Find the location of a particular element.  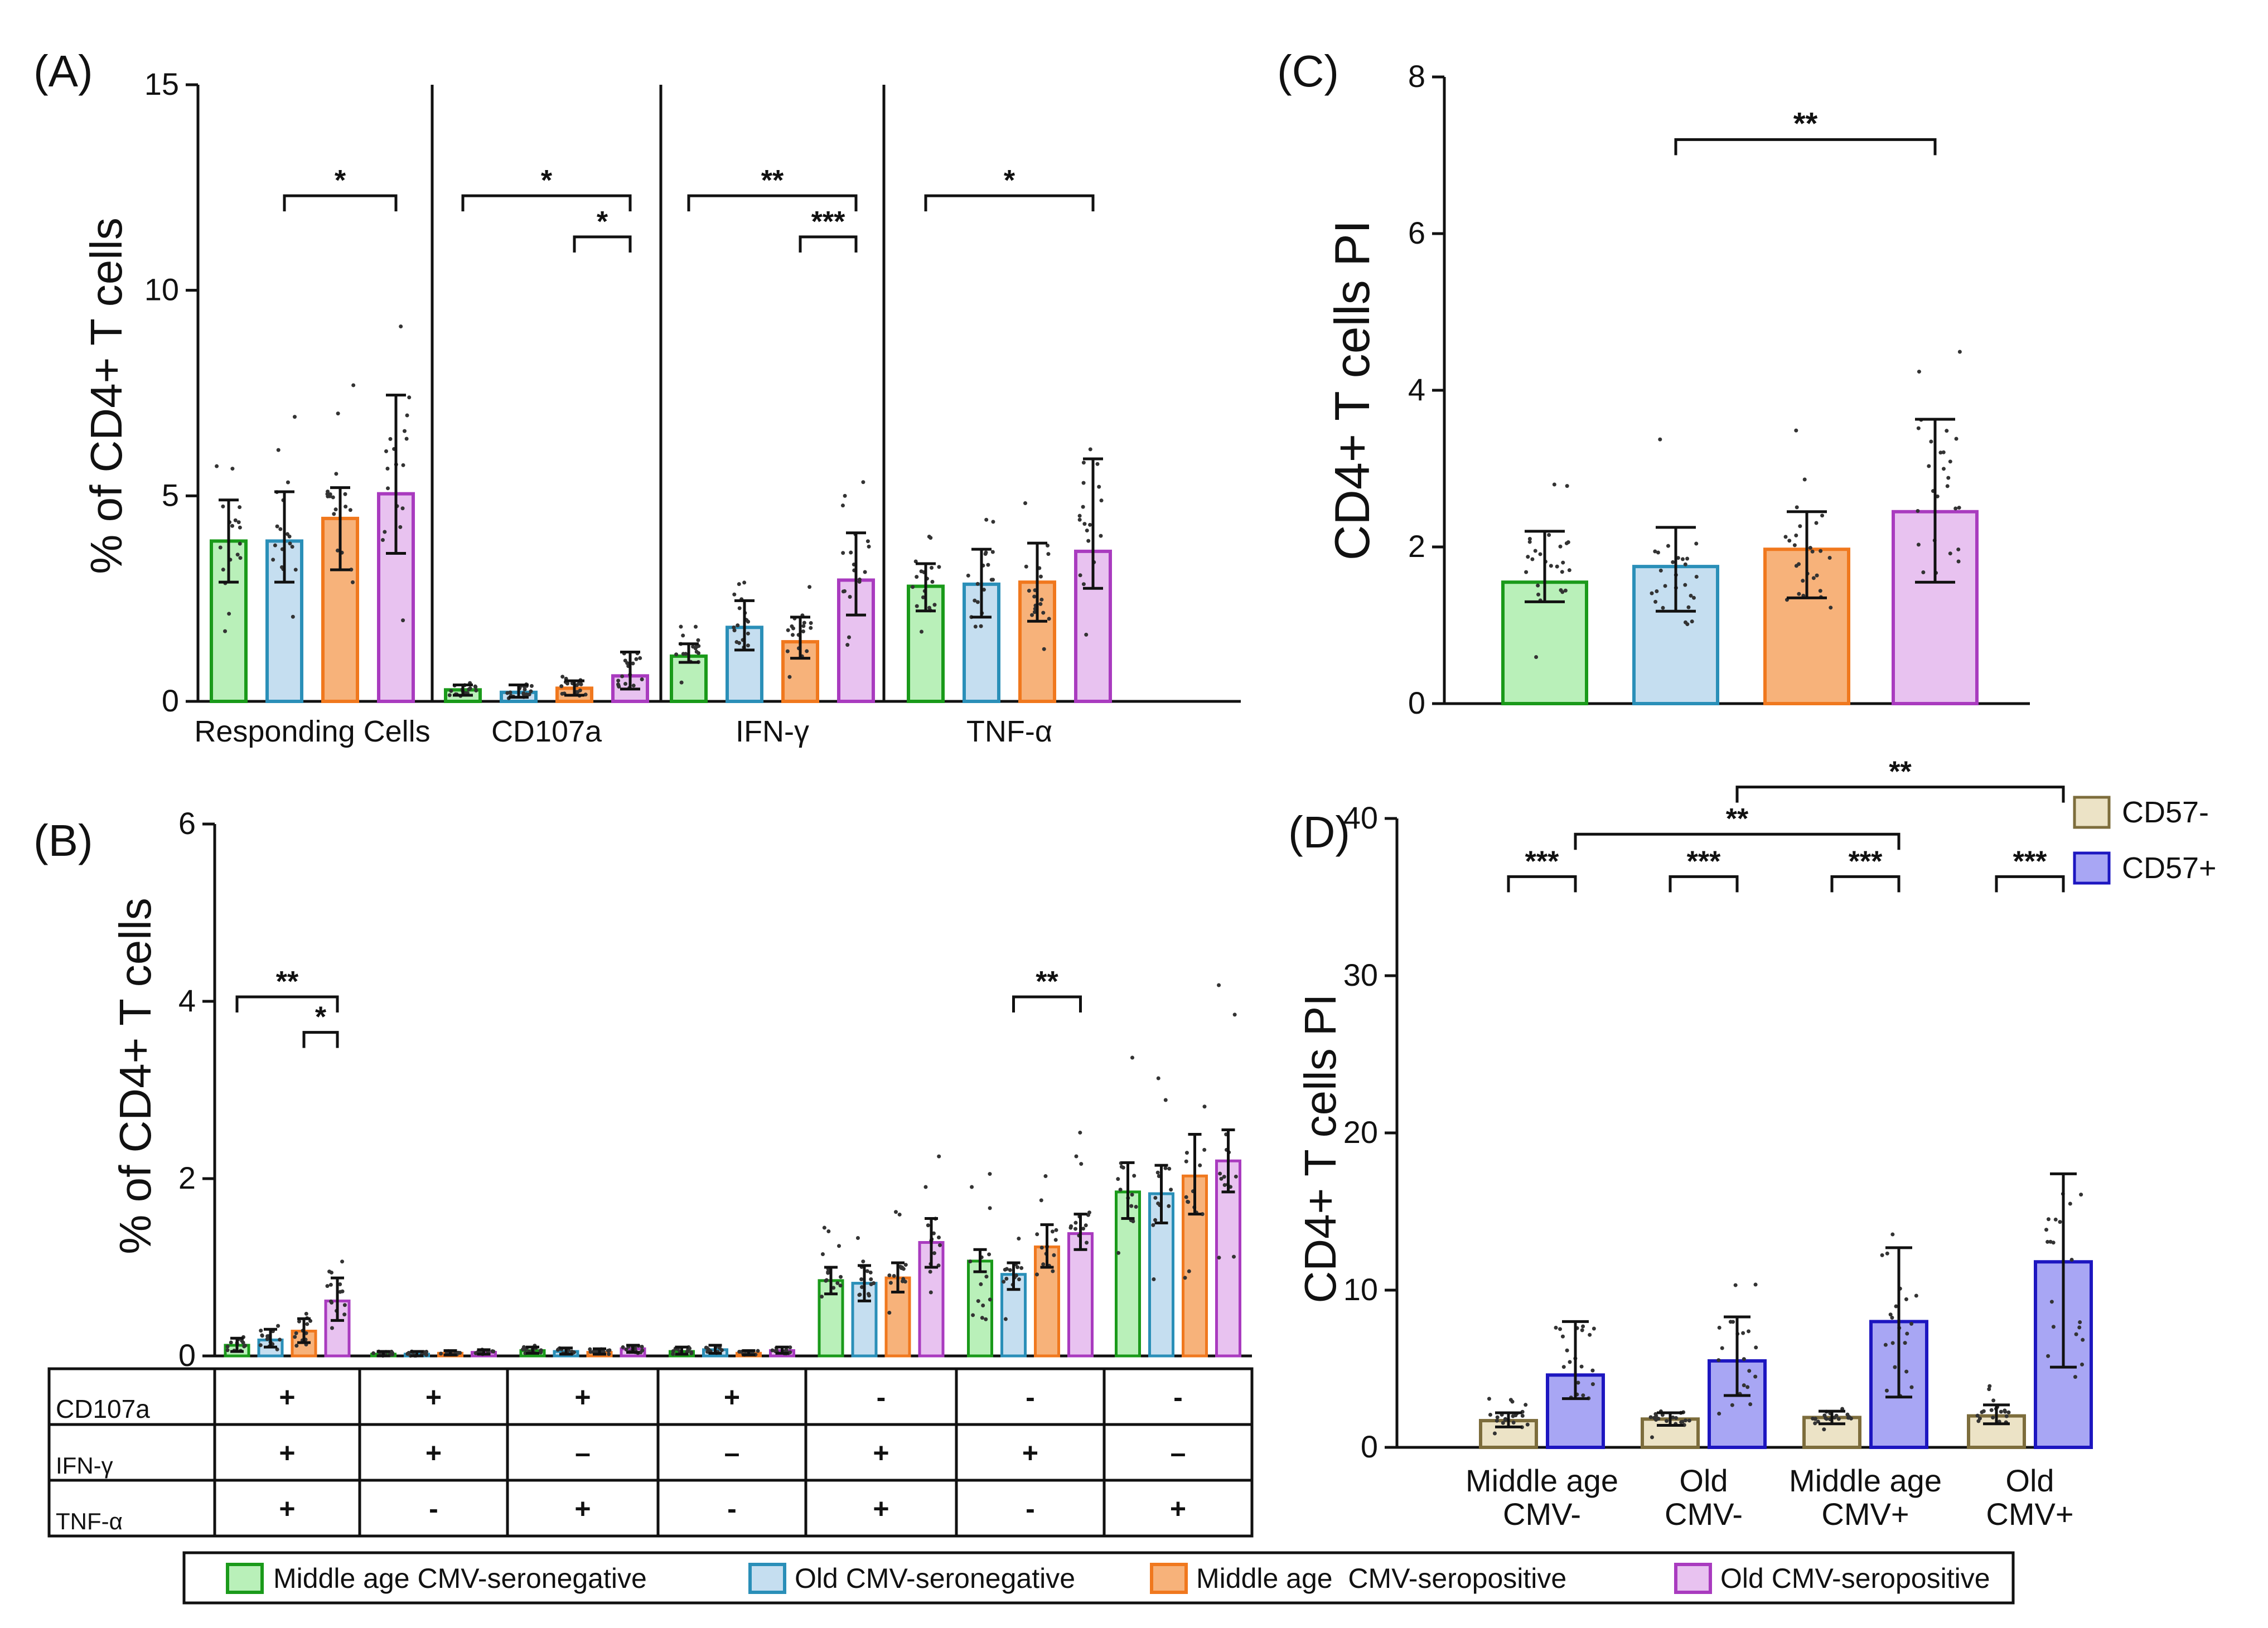

panel-d-category-label: CMV- is located at coordinates (1704, 1514).